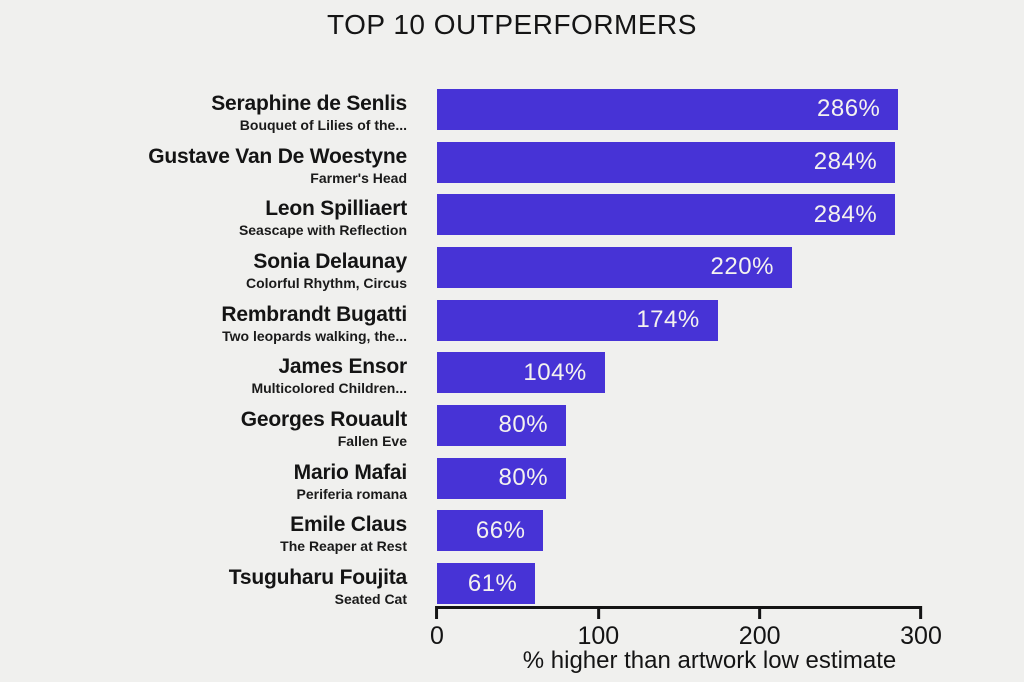 This screenshot has height=682, width=1024. Describe the element at coordinates (437, 636) in the screenshot. I see `x-axis-tick-label: 0` at that location.